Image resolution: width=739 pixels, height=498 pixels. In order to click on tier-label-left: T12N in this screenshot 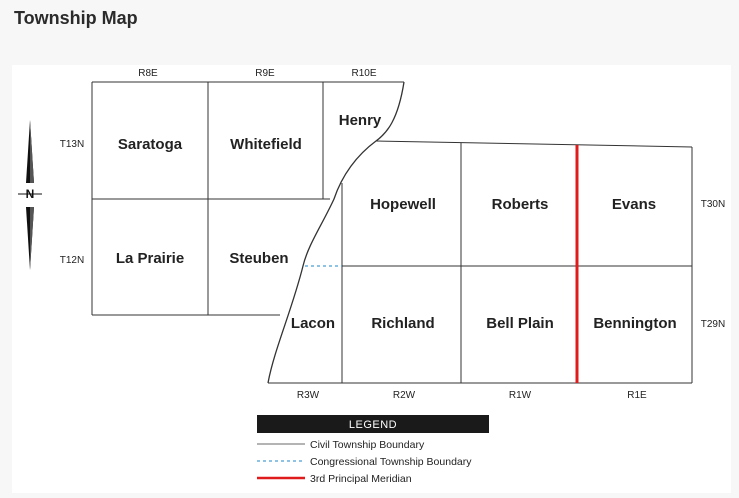, I will do `click(72, 260)`.